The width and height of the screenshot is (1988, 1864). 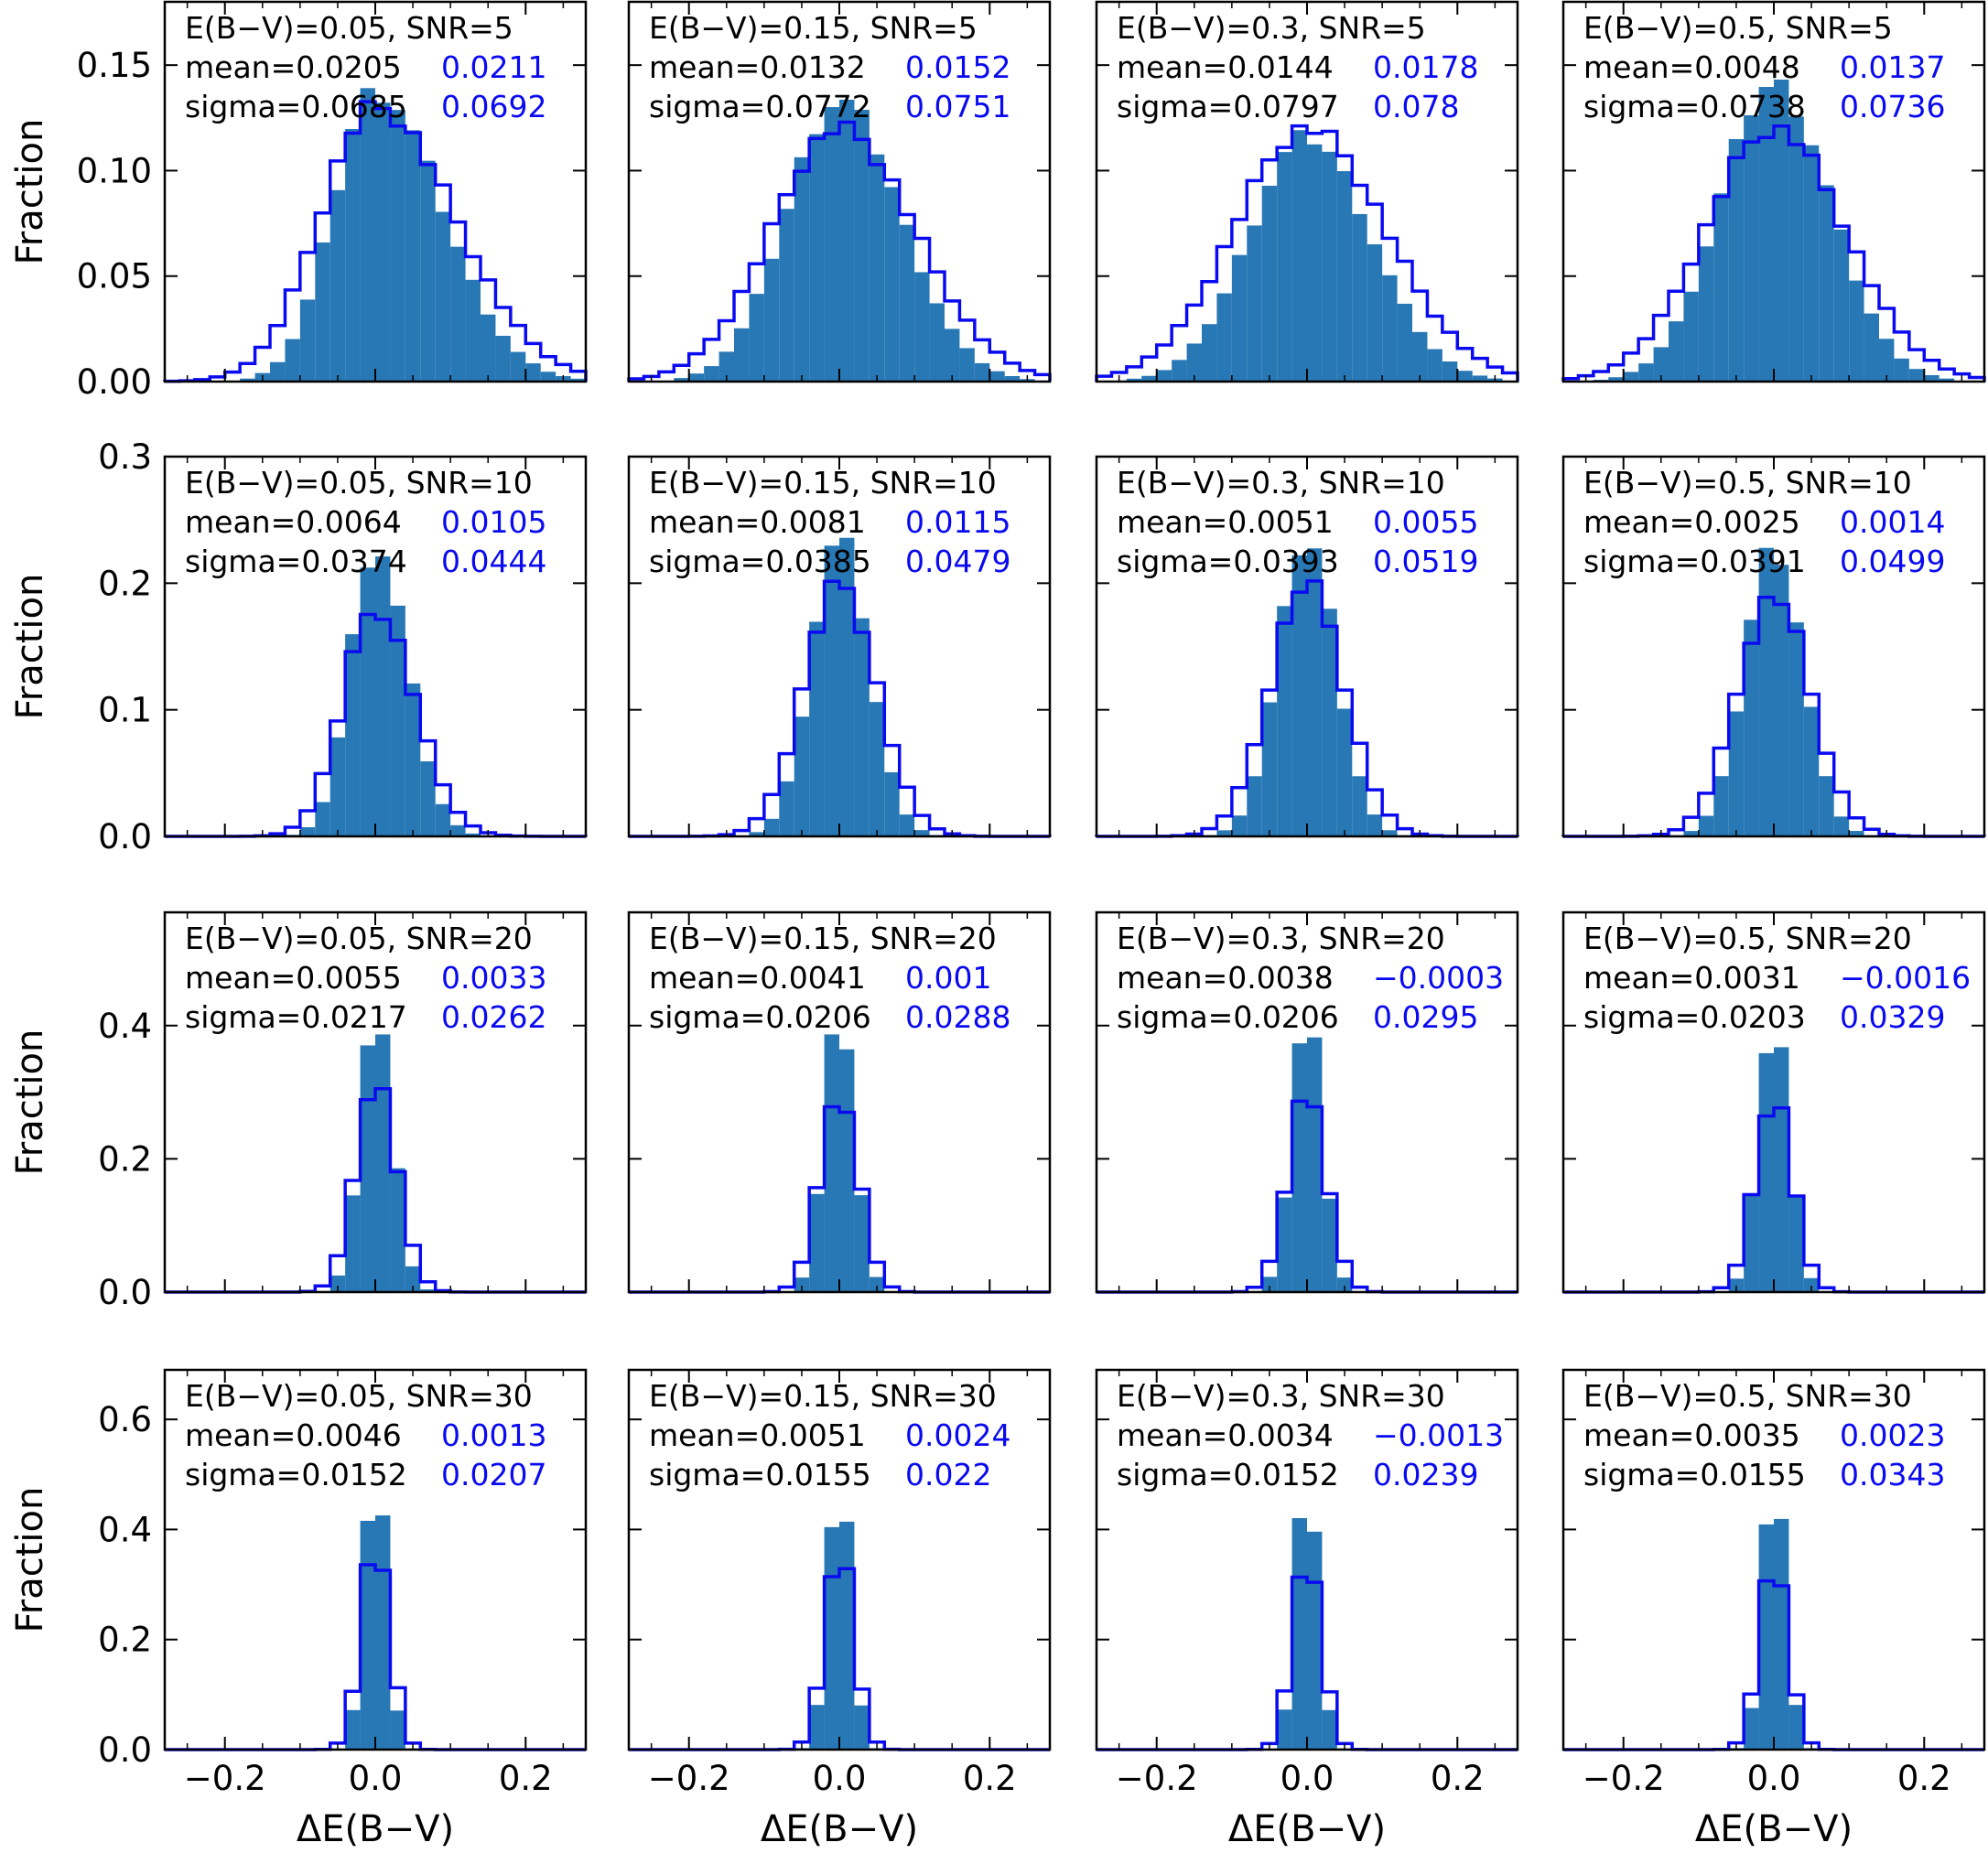 I want to click on mean-annotation: mean=0.0031, so click(x=1691, y=978).